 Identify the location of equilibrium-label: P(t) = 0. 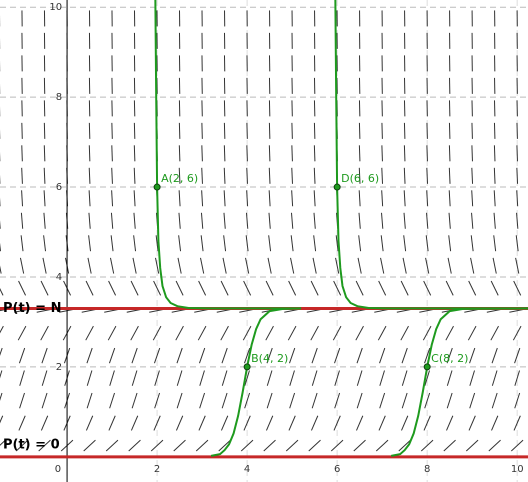
(31, 444).